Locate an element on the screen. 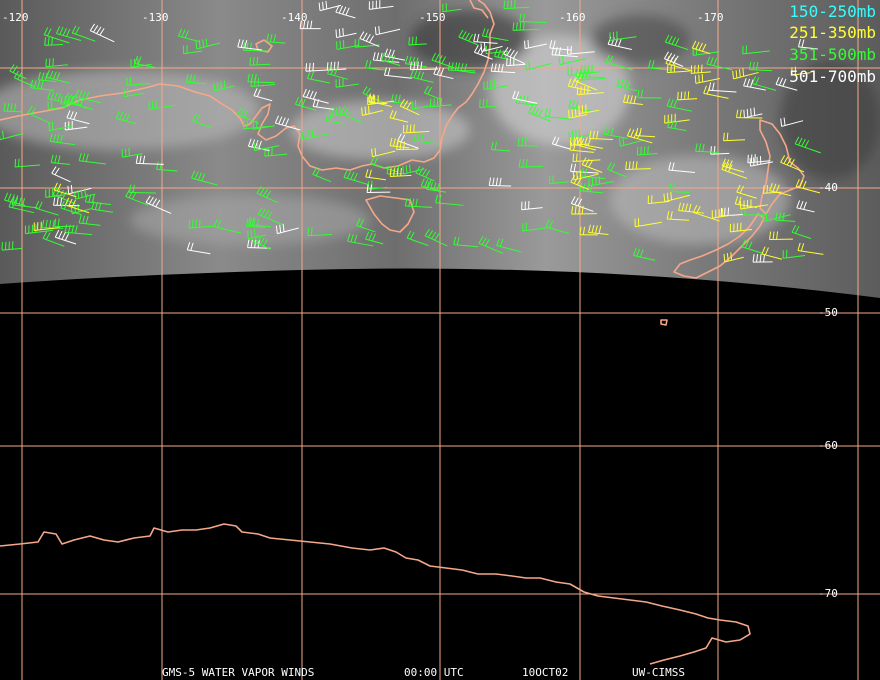  legend-entry-251-350: 251-350mb is located at coordinates (832, 33).